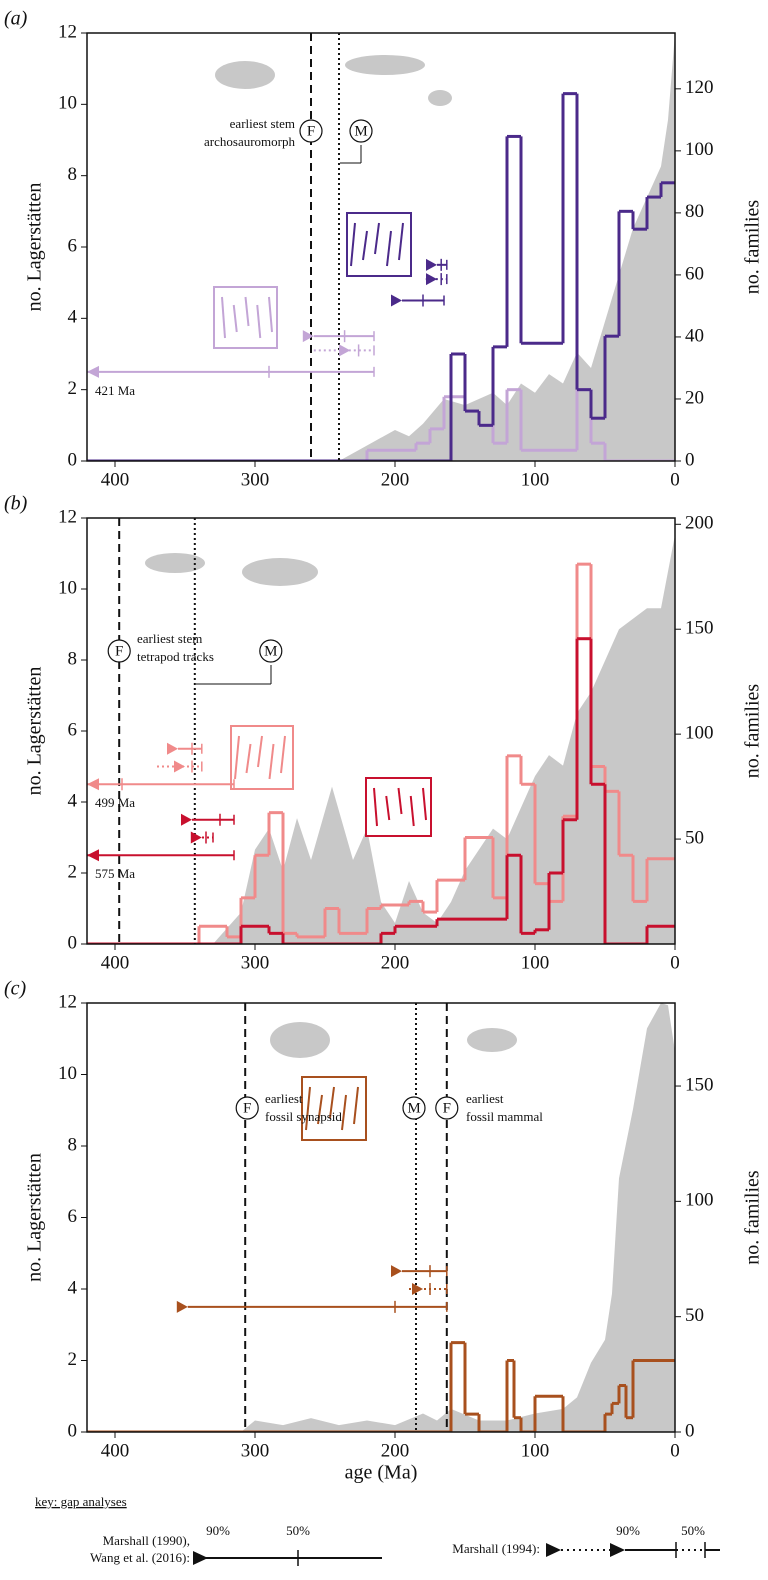  I want to click on x-axis-label: age (Ma), so click(381, 1473).